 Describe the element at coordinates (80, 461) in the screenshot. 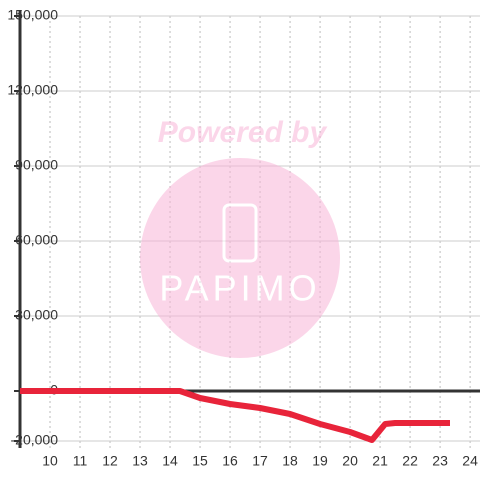

I see `x-tick-label: 11` at that location.